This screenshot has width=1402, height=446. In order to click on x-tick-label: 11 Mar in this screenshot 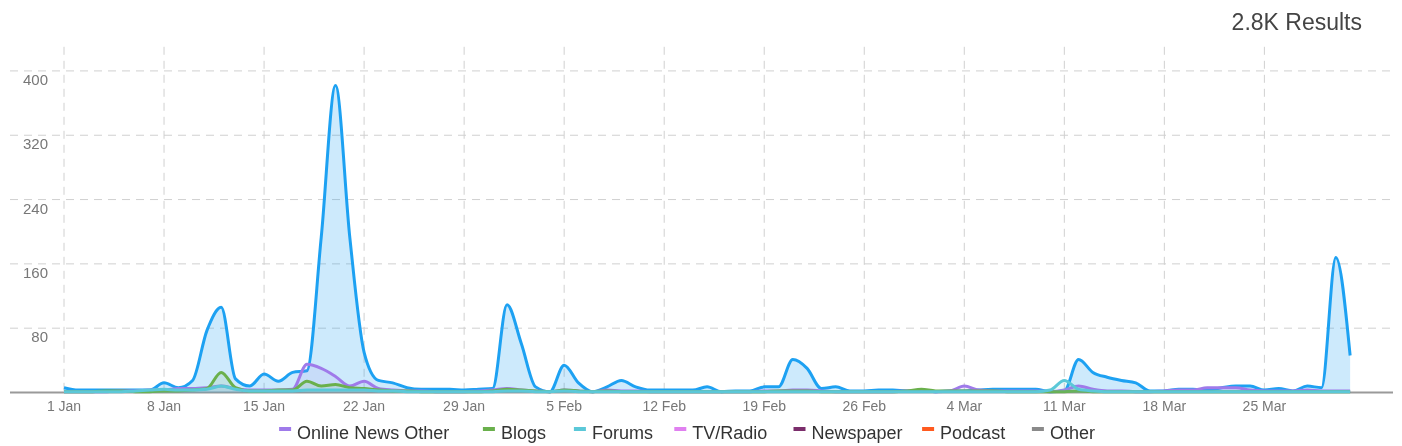, I will do `click(1064, 406)`.